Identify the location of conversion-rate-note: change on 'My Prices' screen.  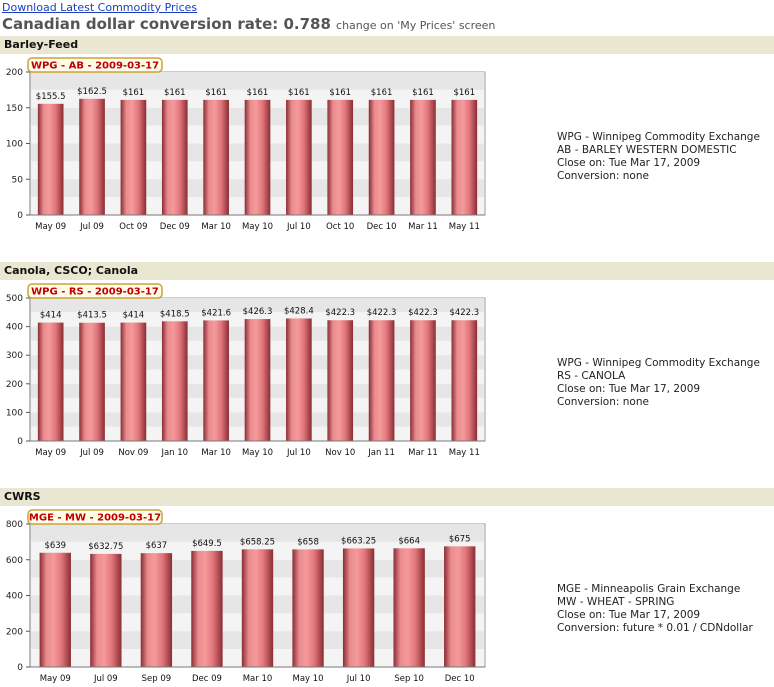
(416, 25).